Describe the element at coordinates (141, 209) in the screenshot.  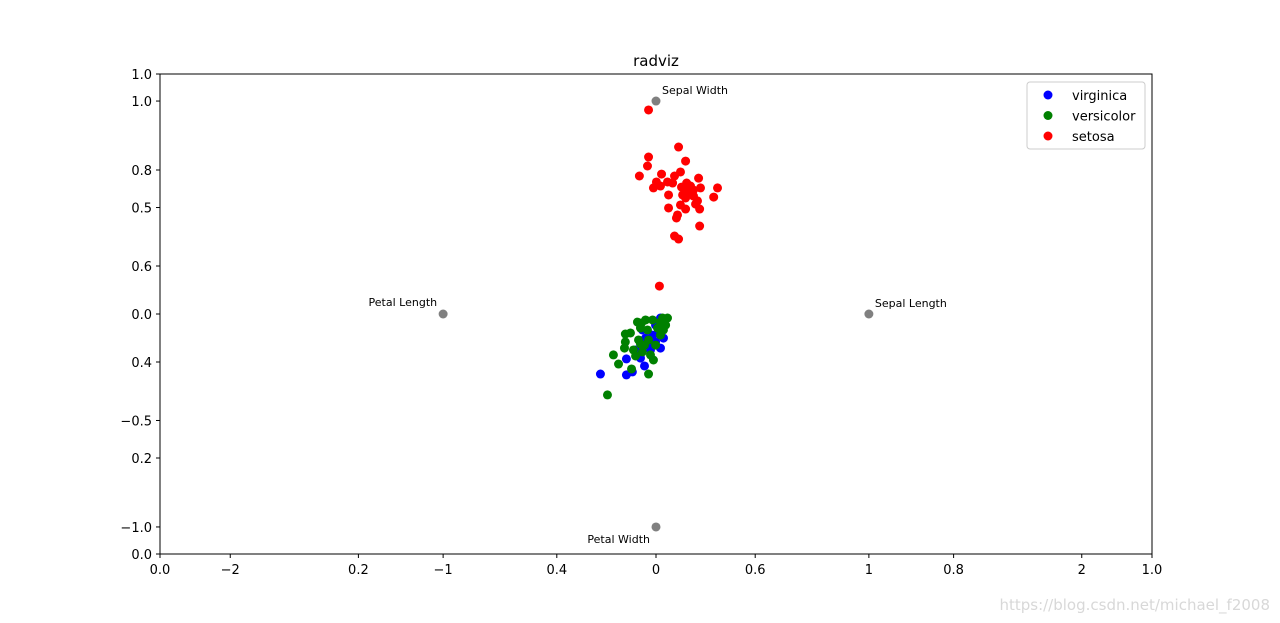
I see `y-tick-label: 0.5` at that location.